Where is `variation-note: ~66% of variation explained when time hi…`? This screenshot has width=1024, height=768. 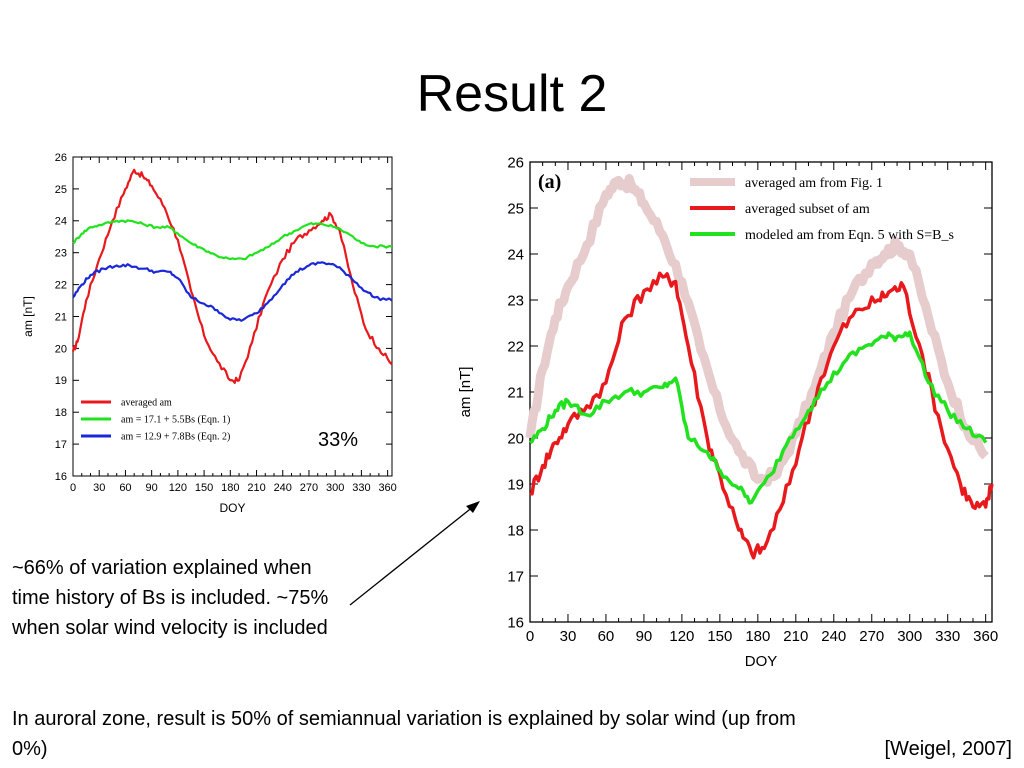 variation-note: ~66% of variation explained when time hi… is located at coordinates (170, 598).